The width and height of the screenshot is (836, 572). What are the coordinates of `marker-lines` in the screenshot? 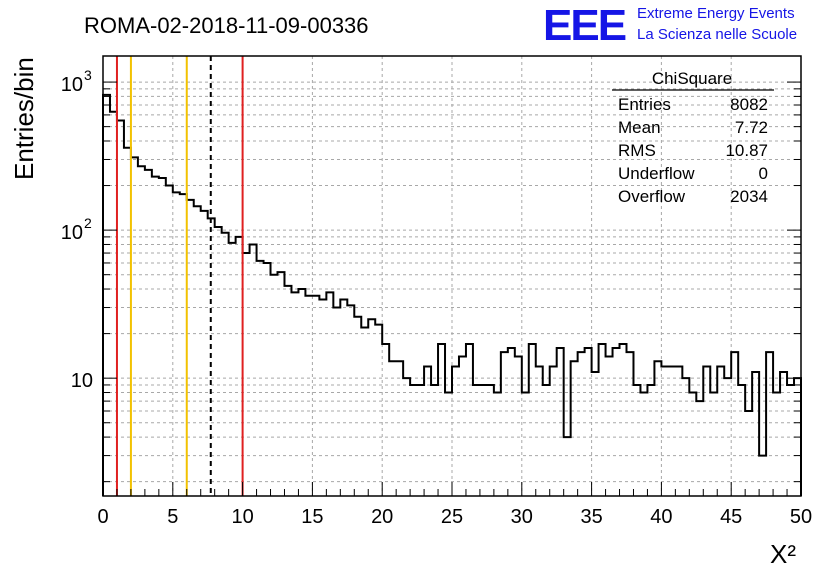 It's located at (179, 276).